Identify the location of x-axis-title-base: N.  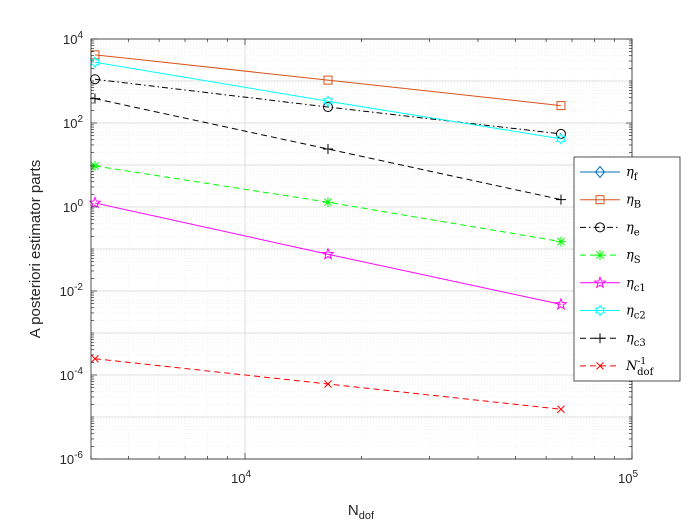
(353, 510).